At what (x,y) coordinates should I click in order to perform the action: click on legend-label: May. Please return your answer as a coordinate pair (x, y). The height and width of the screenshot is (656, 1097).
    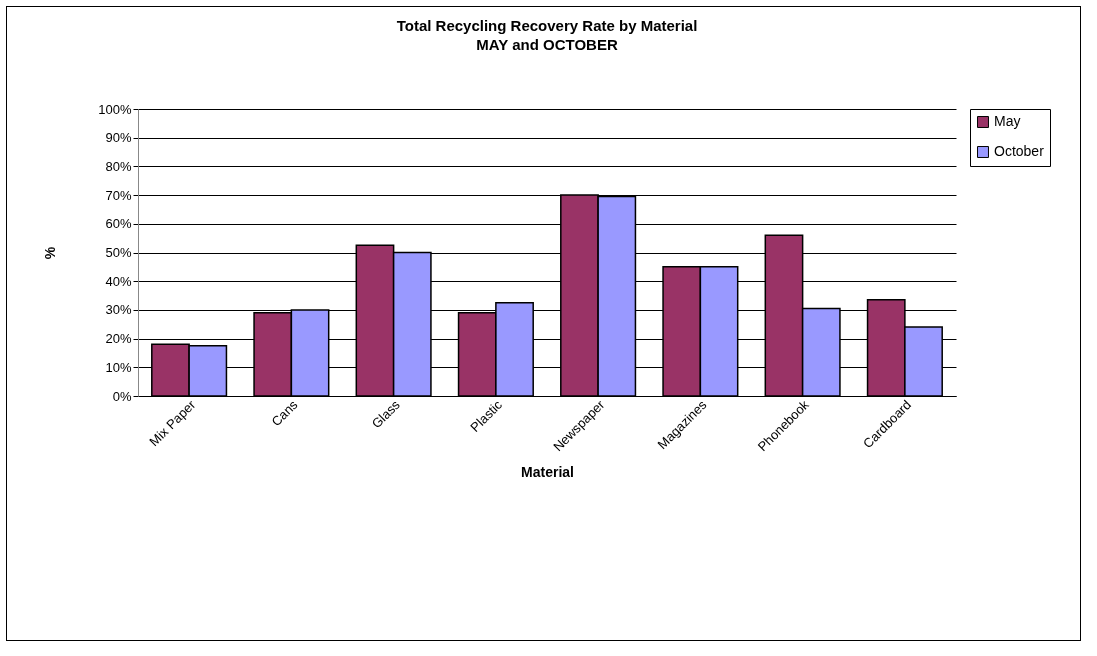
    Looking at the image, I should click on (1007, 121).